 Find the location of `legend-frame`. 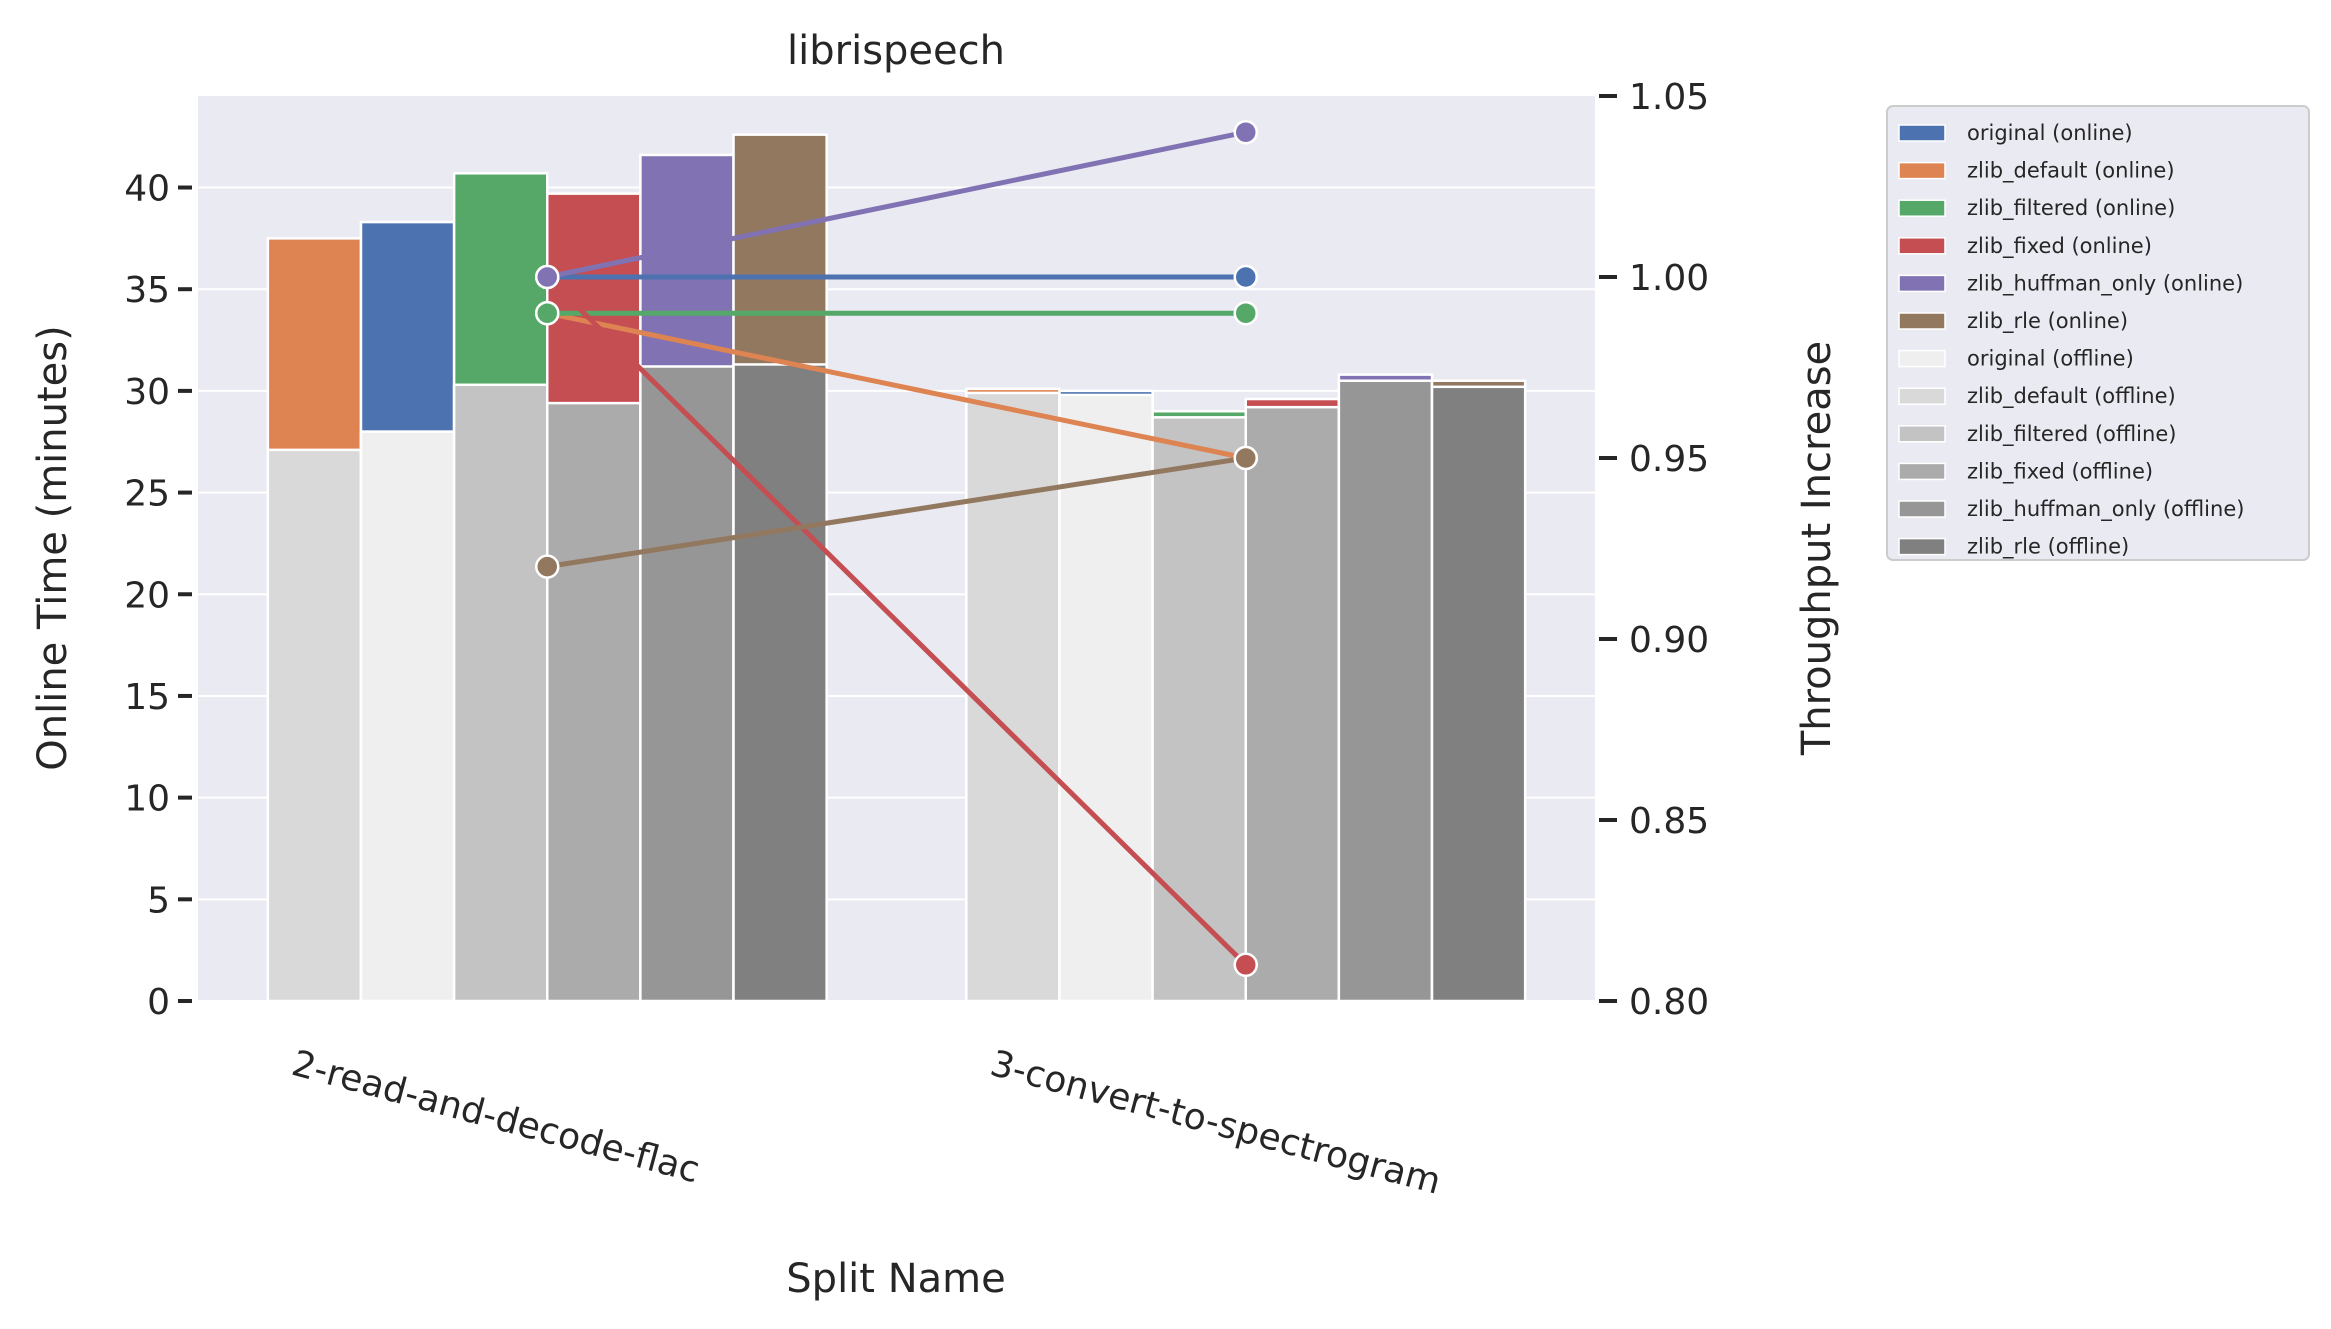

legend-frame is located at coordinates (2098, 333).